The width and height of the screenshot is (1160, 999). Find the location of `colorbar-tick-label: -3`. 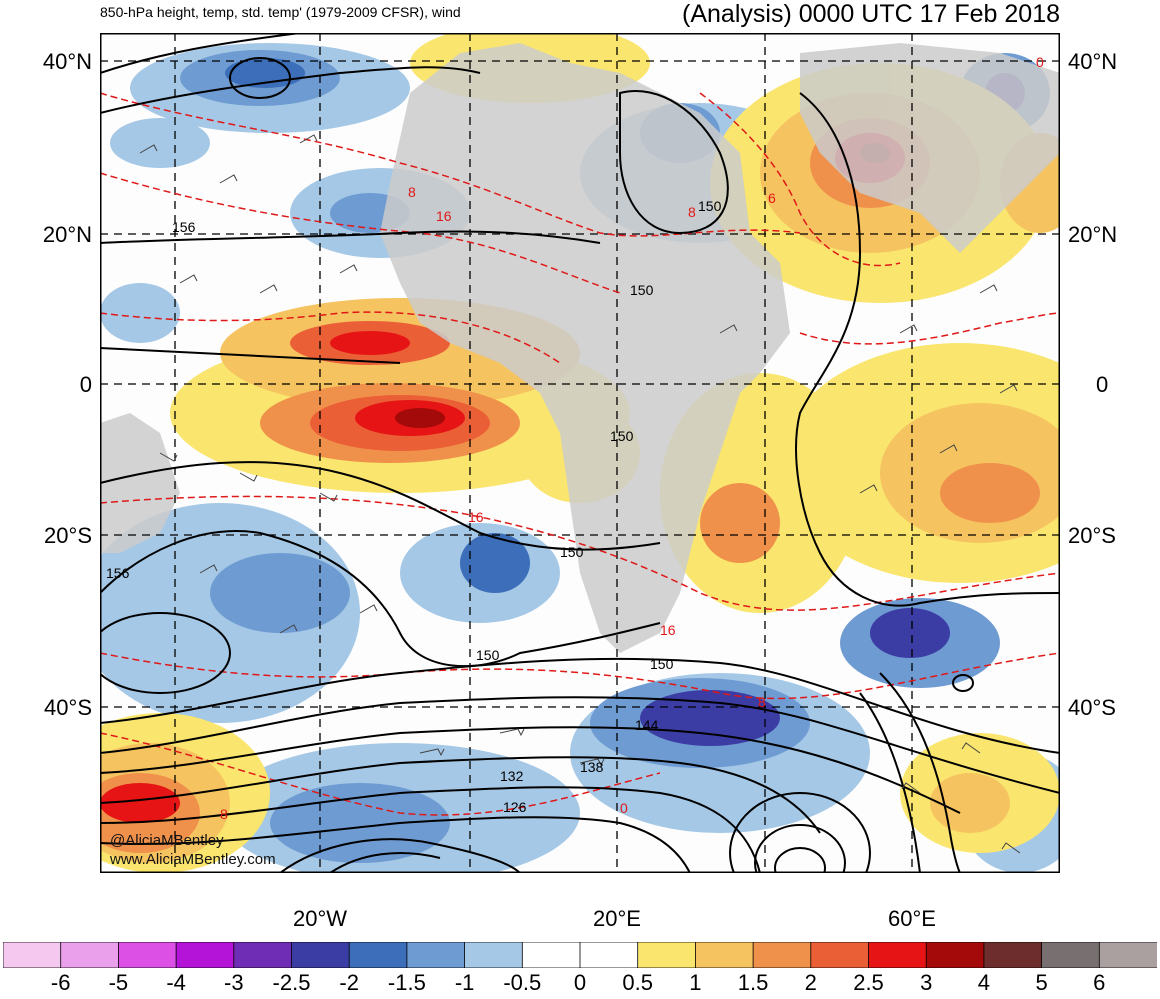

colorbar-tick-label: -3 is located at coordinates (234, 982).